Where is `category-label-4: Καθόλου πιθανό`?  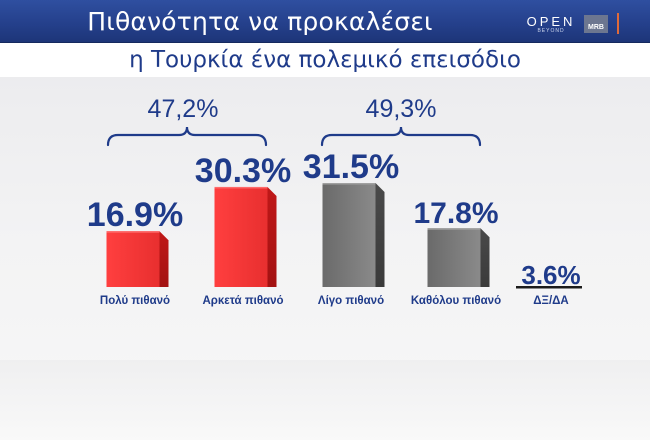
category-label-4: Καθόλου πιθανό is located at coordinates (456, 301).